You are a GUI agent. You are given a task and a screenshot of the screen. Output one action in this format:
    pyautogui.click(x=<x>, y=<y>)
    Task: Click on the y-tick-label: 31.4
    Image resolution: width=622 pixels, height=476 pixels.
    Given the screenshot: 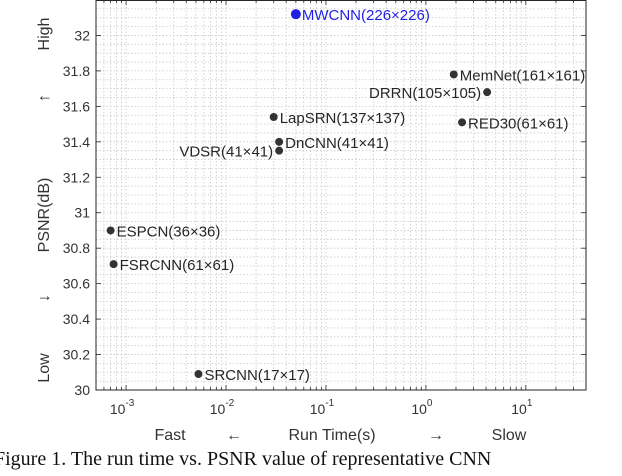 What is the action you would take?
    pyautogui.click(x=76, y=142)
    